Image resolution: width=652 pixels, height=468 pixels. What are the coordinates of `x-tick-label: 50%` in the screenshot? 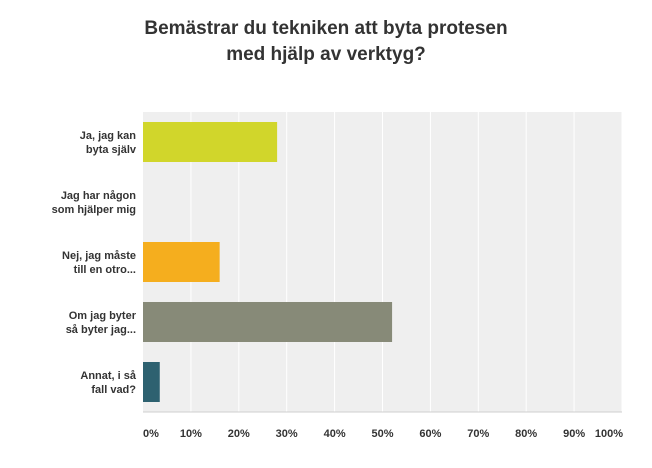 It's located at (382, 434).